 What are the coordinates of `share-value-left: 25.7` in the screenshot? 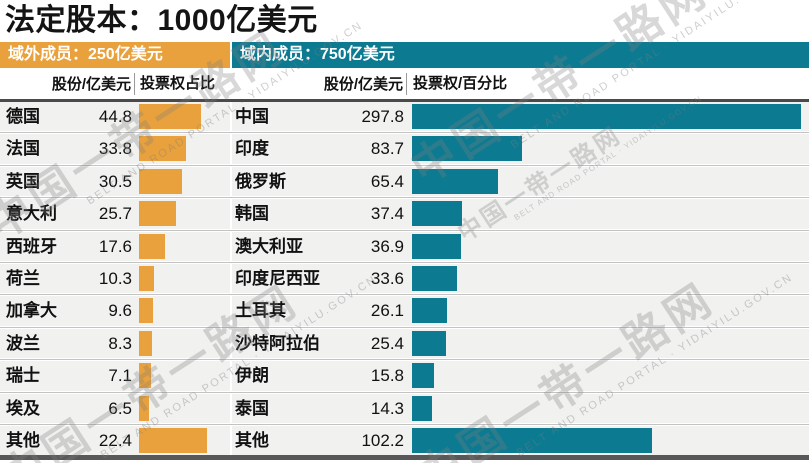 It's located at (115, 214).